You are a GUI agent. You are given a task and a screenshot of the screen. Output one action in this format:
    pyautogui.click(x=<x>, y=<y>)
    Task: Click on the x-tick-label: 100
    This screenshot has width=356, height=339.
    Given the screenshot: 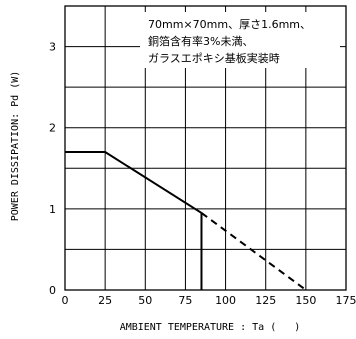 What is the action you would take?
    pyautogui.click(x=225, y=300)
    